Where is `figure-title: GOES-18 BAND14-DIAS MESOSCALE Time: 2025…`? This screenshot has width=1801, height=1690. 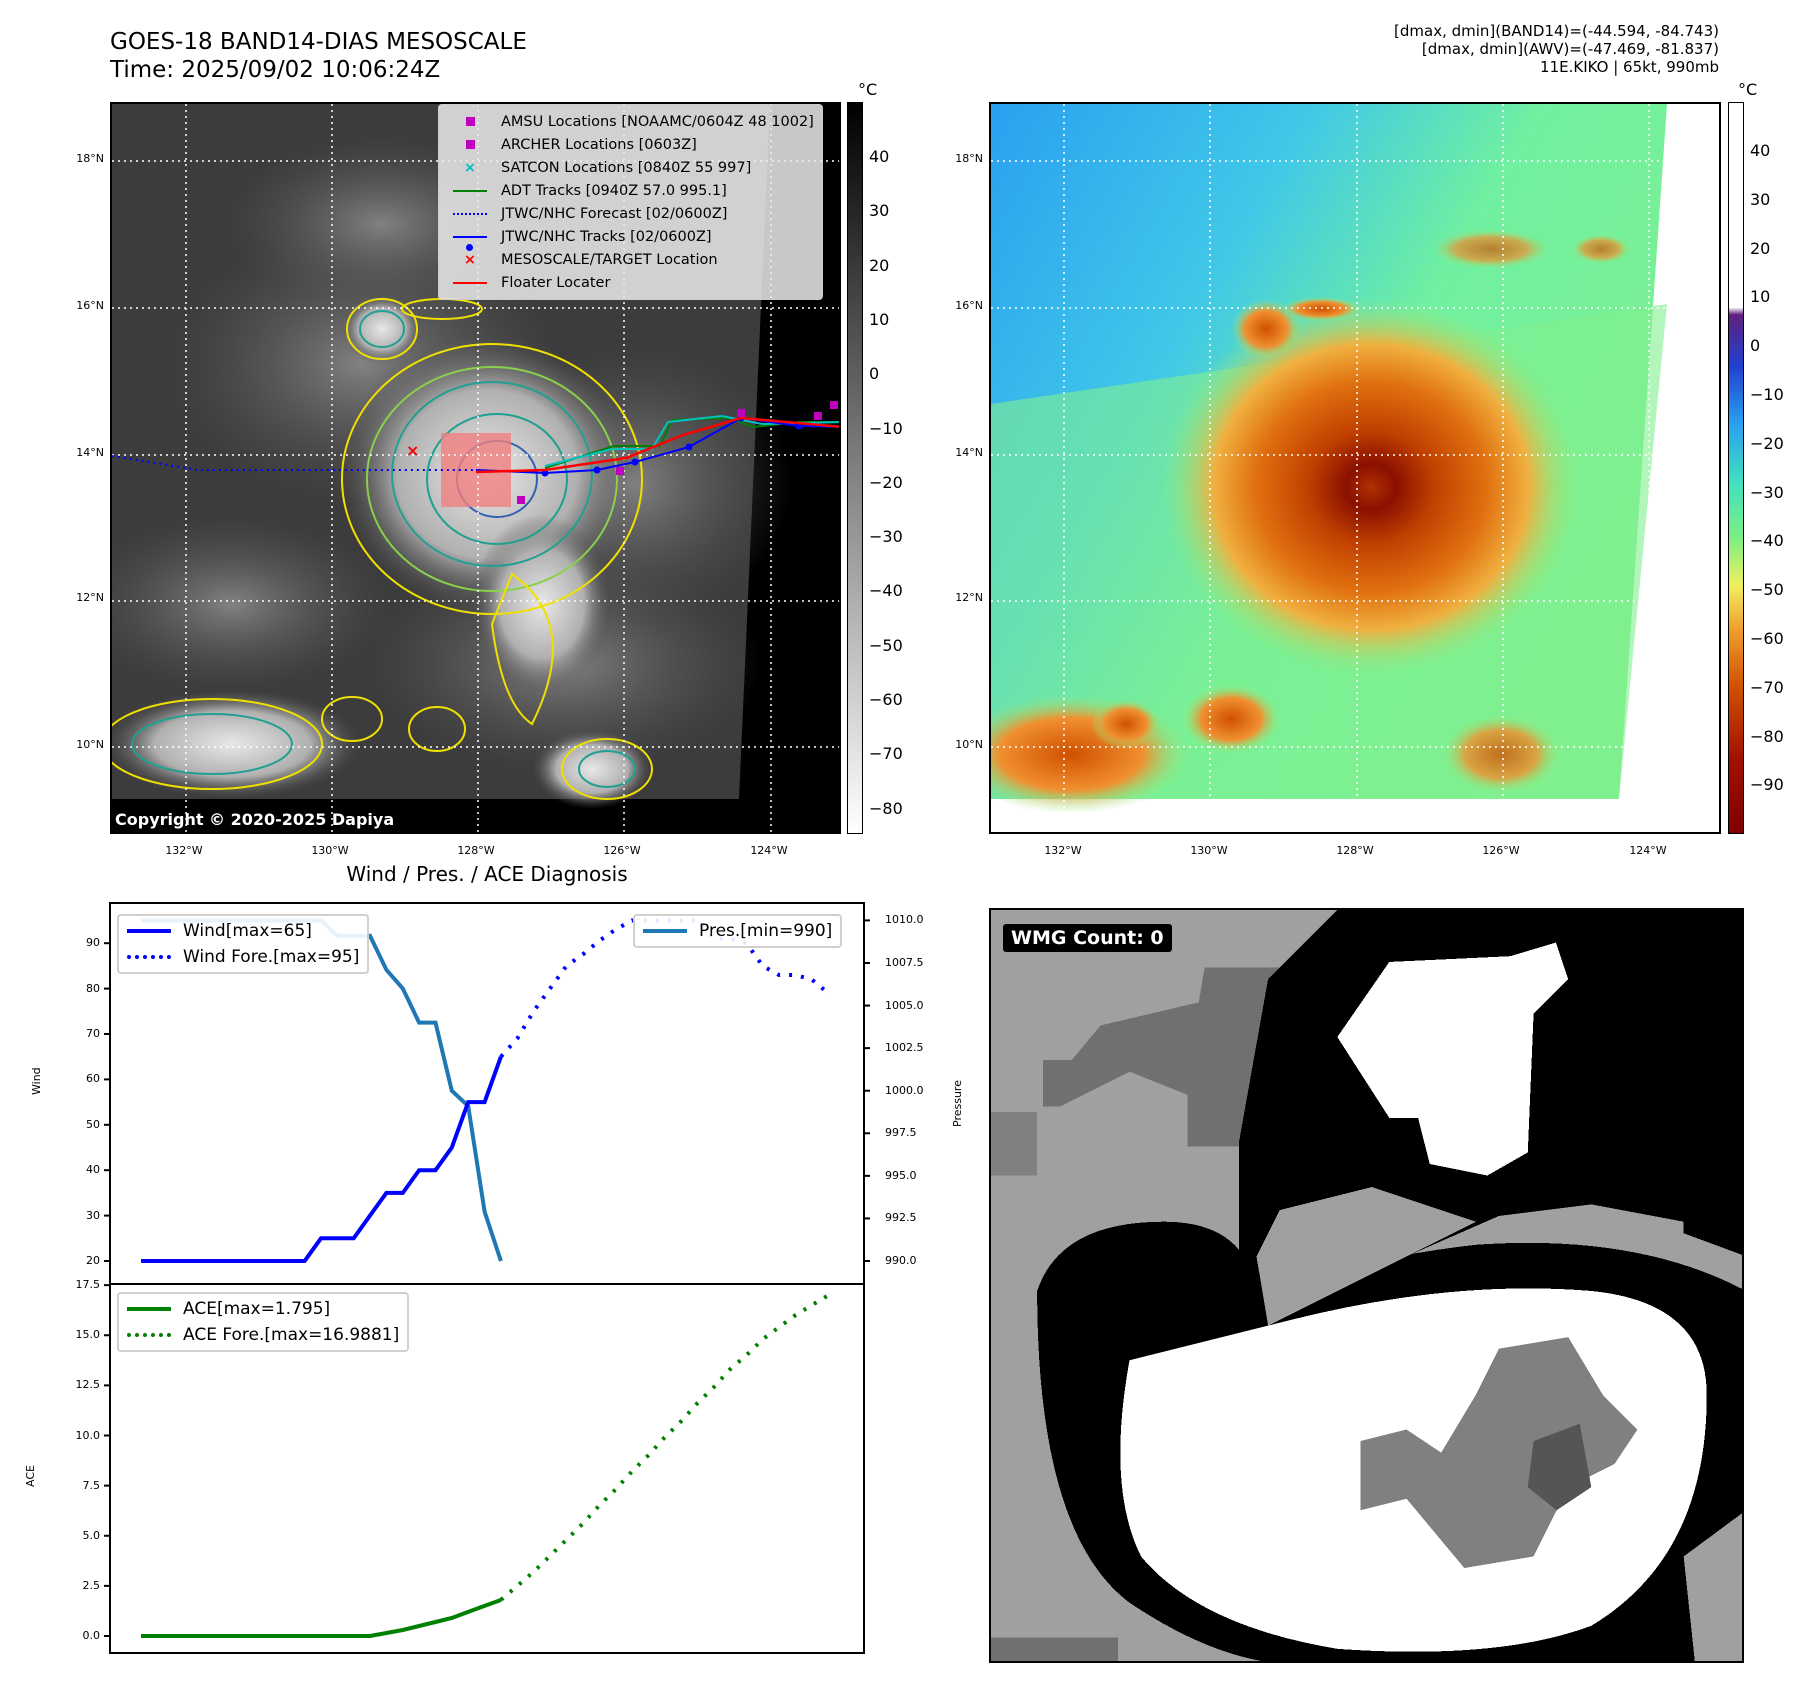 figure-title: GOES-18 BAND14-DIAS MESOSCALE Time: 2025… is located at coordinates (318, 56).